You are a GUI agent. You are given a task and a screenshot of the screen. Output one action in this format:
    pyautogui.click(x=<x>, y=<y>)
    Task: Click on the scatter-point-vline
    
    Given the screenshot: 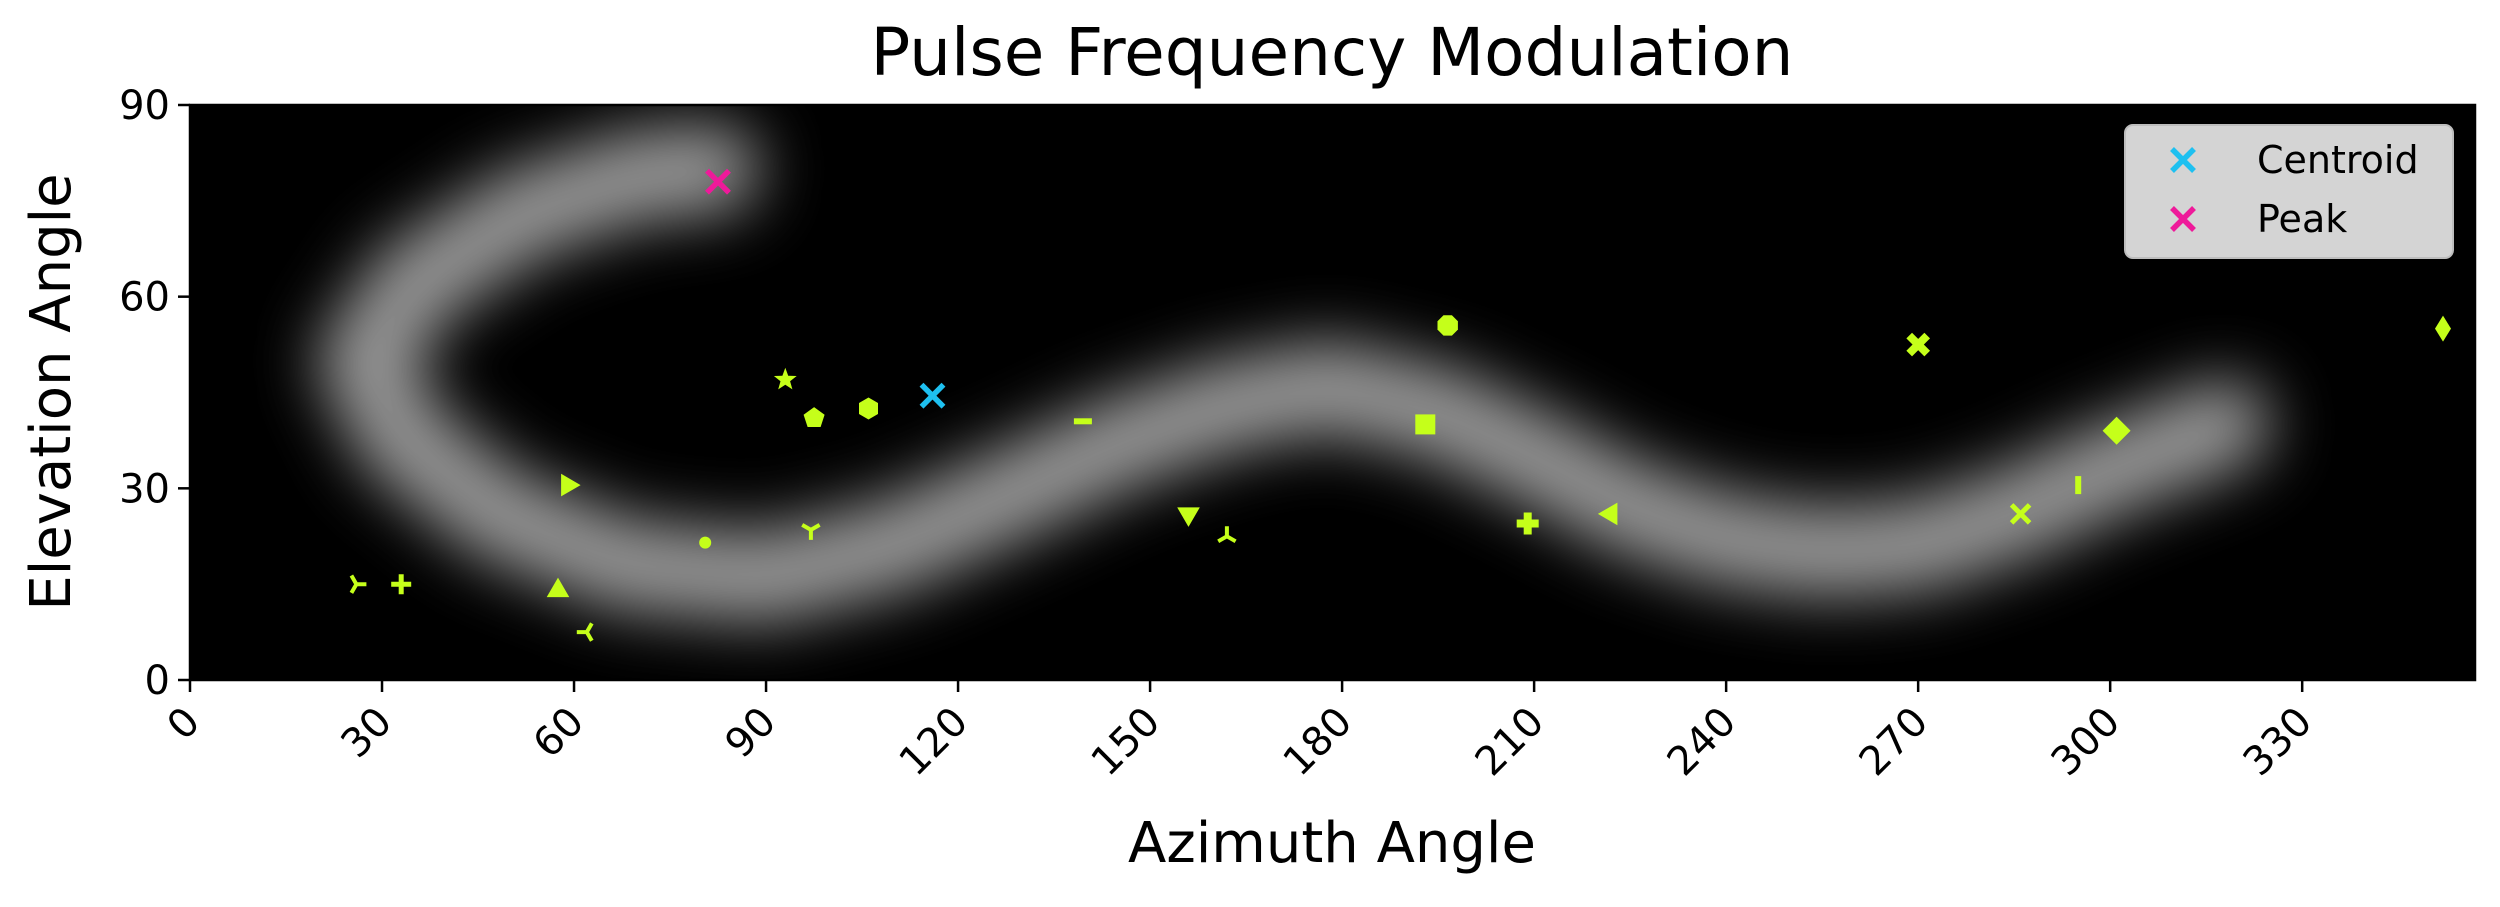 What is the action you would take?
    pyautogui.click(x=2078, y=485)
    